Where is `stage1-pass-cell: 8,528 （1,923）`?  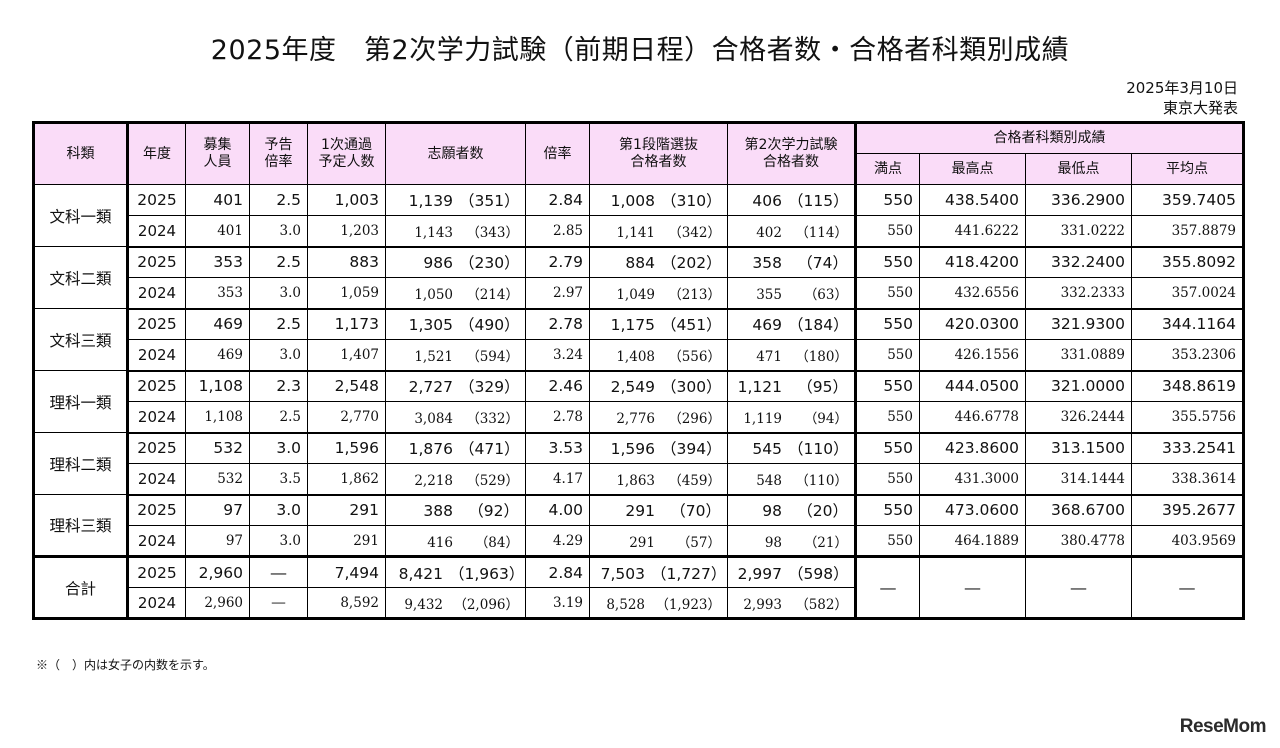
stage1-pass-cell: 8,528 （1,923） is located at coordinates (658, 603).